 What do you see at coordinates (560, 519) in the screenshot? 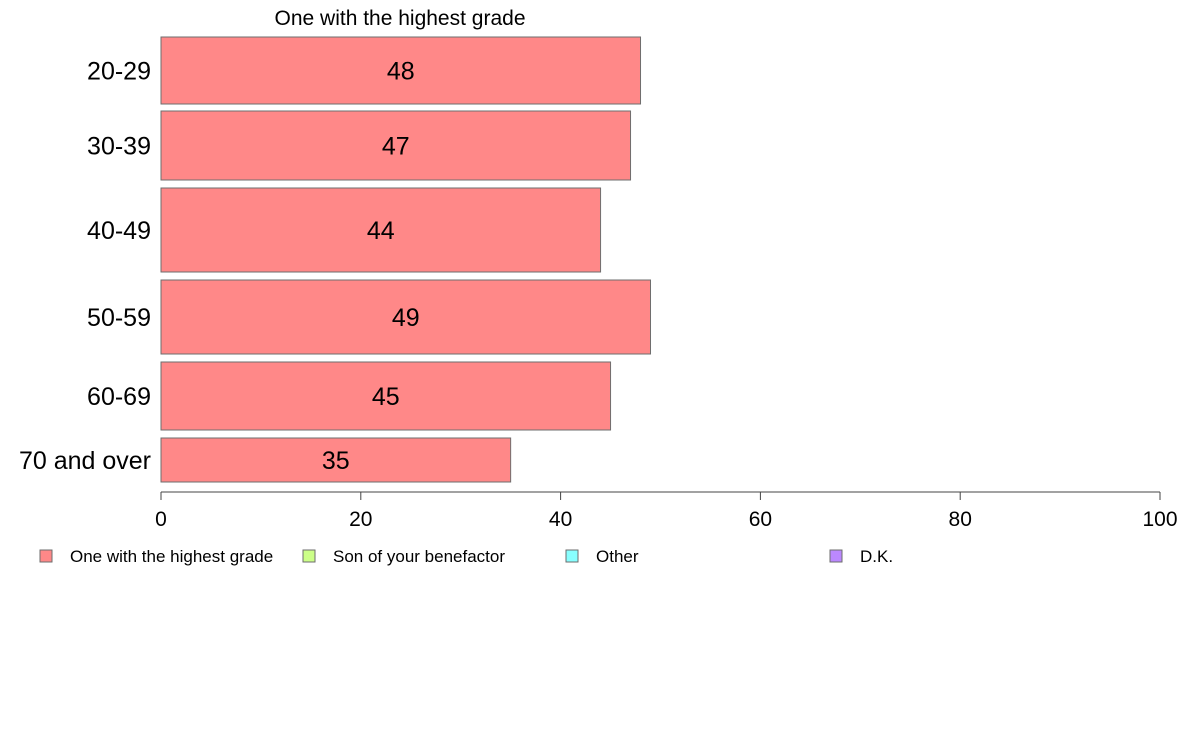
I see `x-tick-label: 40` at bounding box center [560, 519].